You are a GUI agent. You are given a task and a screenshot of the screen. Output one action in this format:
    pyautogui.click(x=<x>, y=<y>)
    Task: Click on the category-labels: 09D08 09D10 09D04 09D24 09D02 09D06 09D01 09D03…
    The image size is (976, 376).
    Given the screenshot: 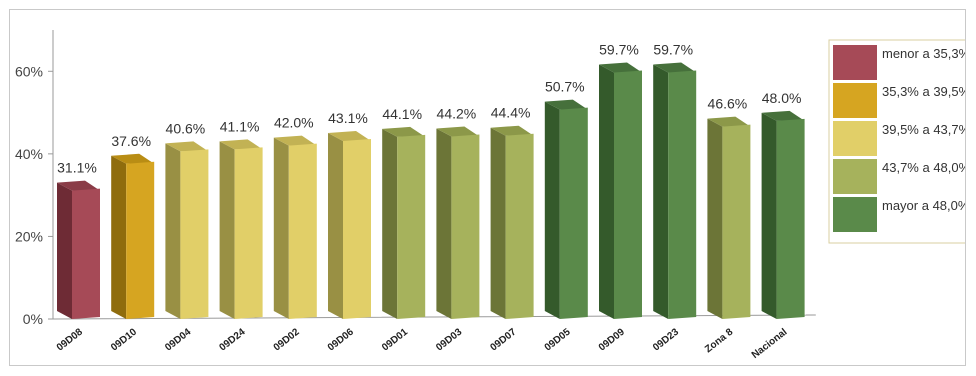 What is the action you would take?
    pyautogui.click(x=422, y=343)
    